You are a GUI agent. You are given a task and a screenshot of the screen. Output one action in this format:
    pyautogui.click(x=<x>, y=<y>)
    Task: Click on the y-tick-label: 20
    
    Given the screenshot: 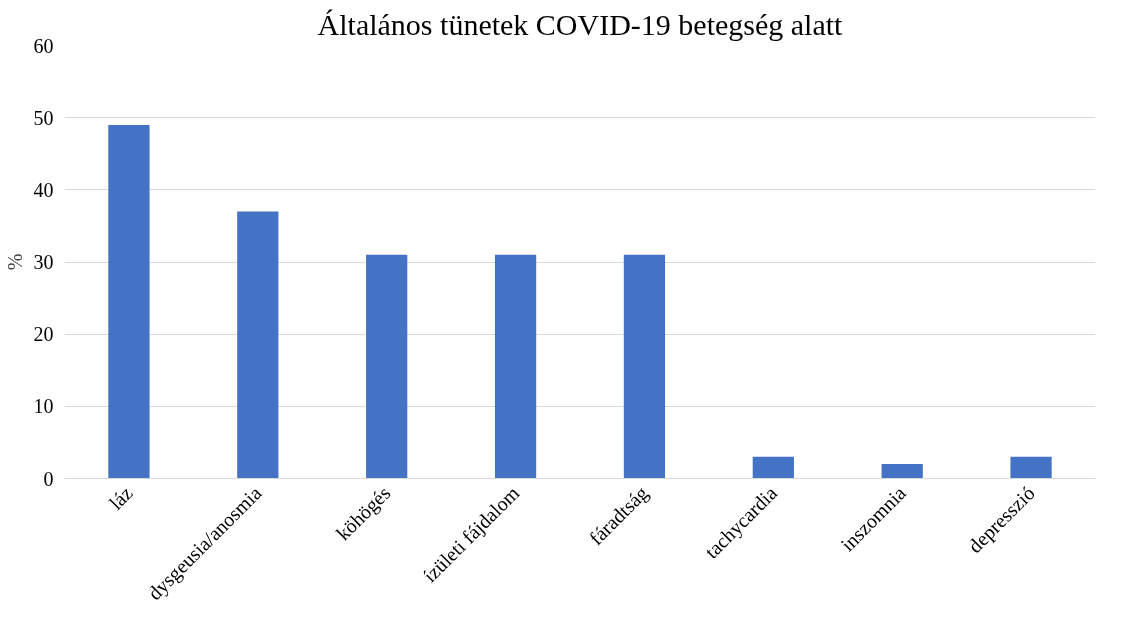 What is the action you would take?
    pyautogui.click(x=43, y=334)
    